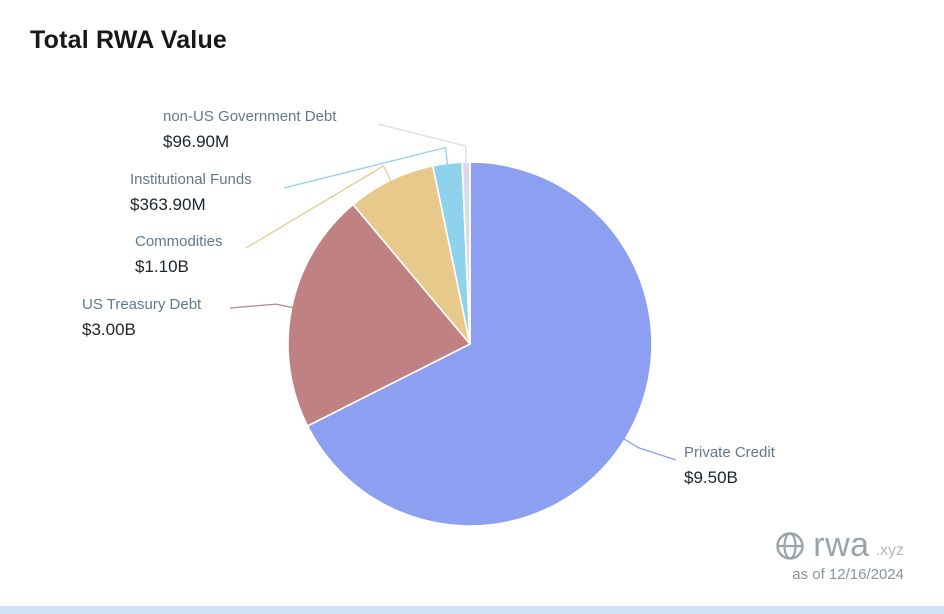  I want to click on slice-value: $3.00B, so click(109, 330).